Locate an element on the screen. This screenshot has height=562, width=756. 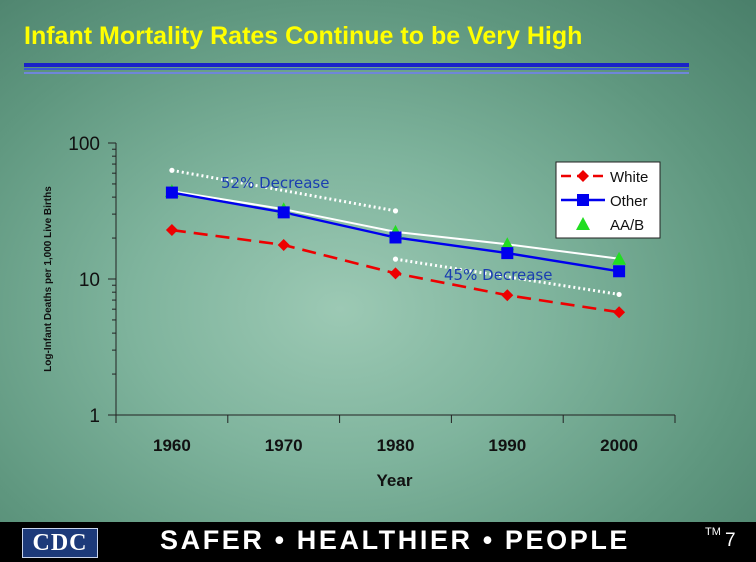
series-markers is located at coordinates (395, 251).